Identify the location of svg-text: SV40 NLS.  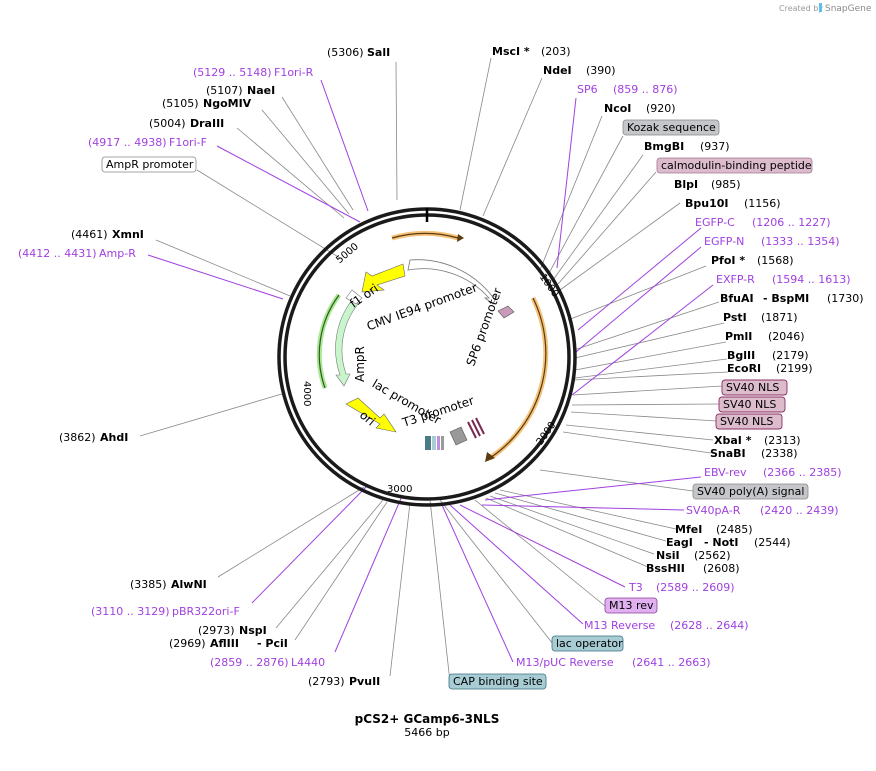
(746, 421).